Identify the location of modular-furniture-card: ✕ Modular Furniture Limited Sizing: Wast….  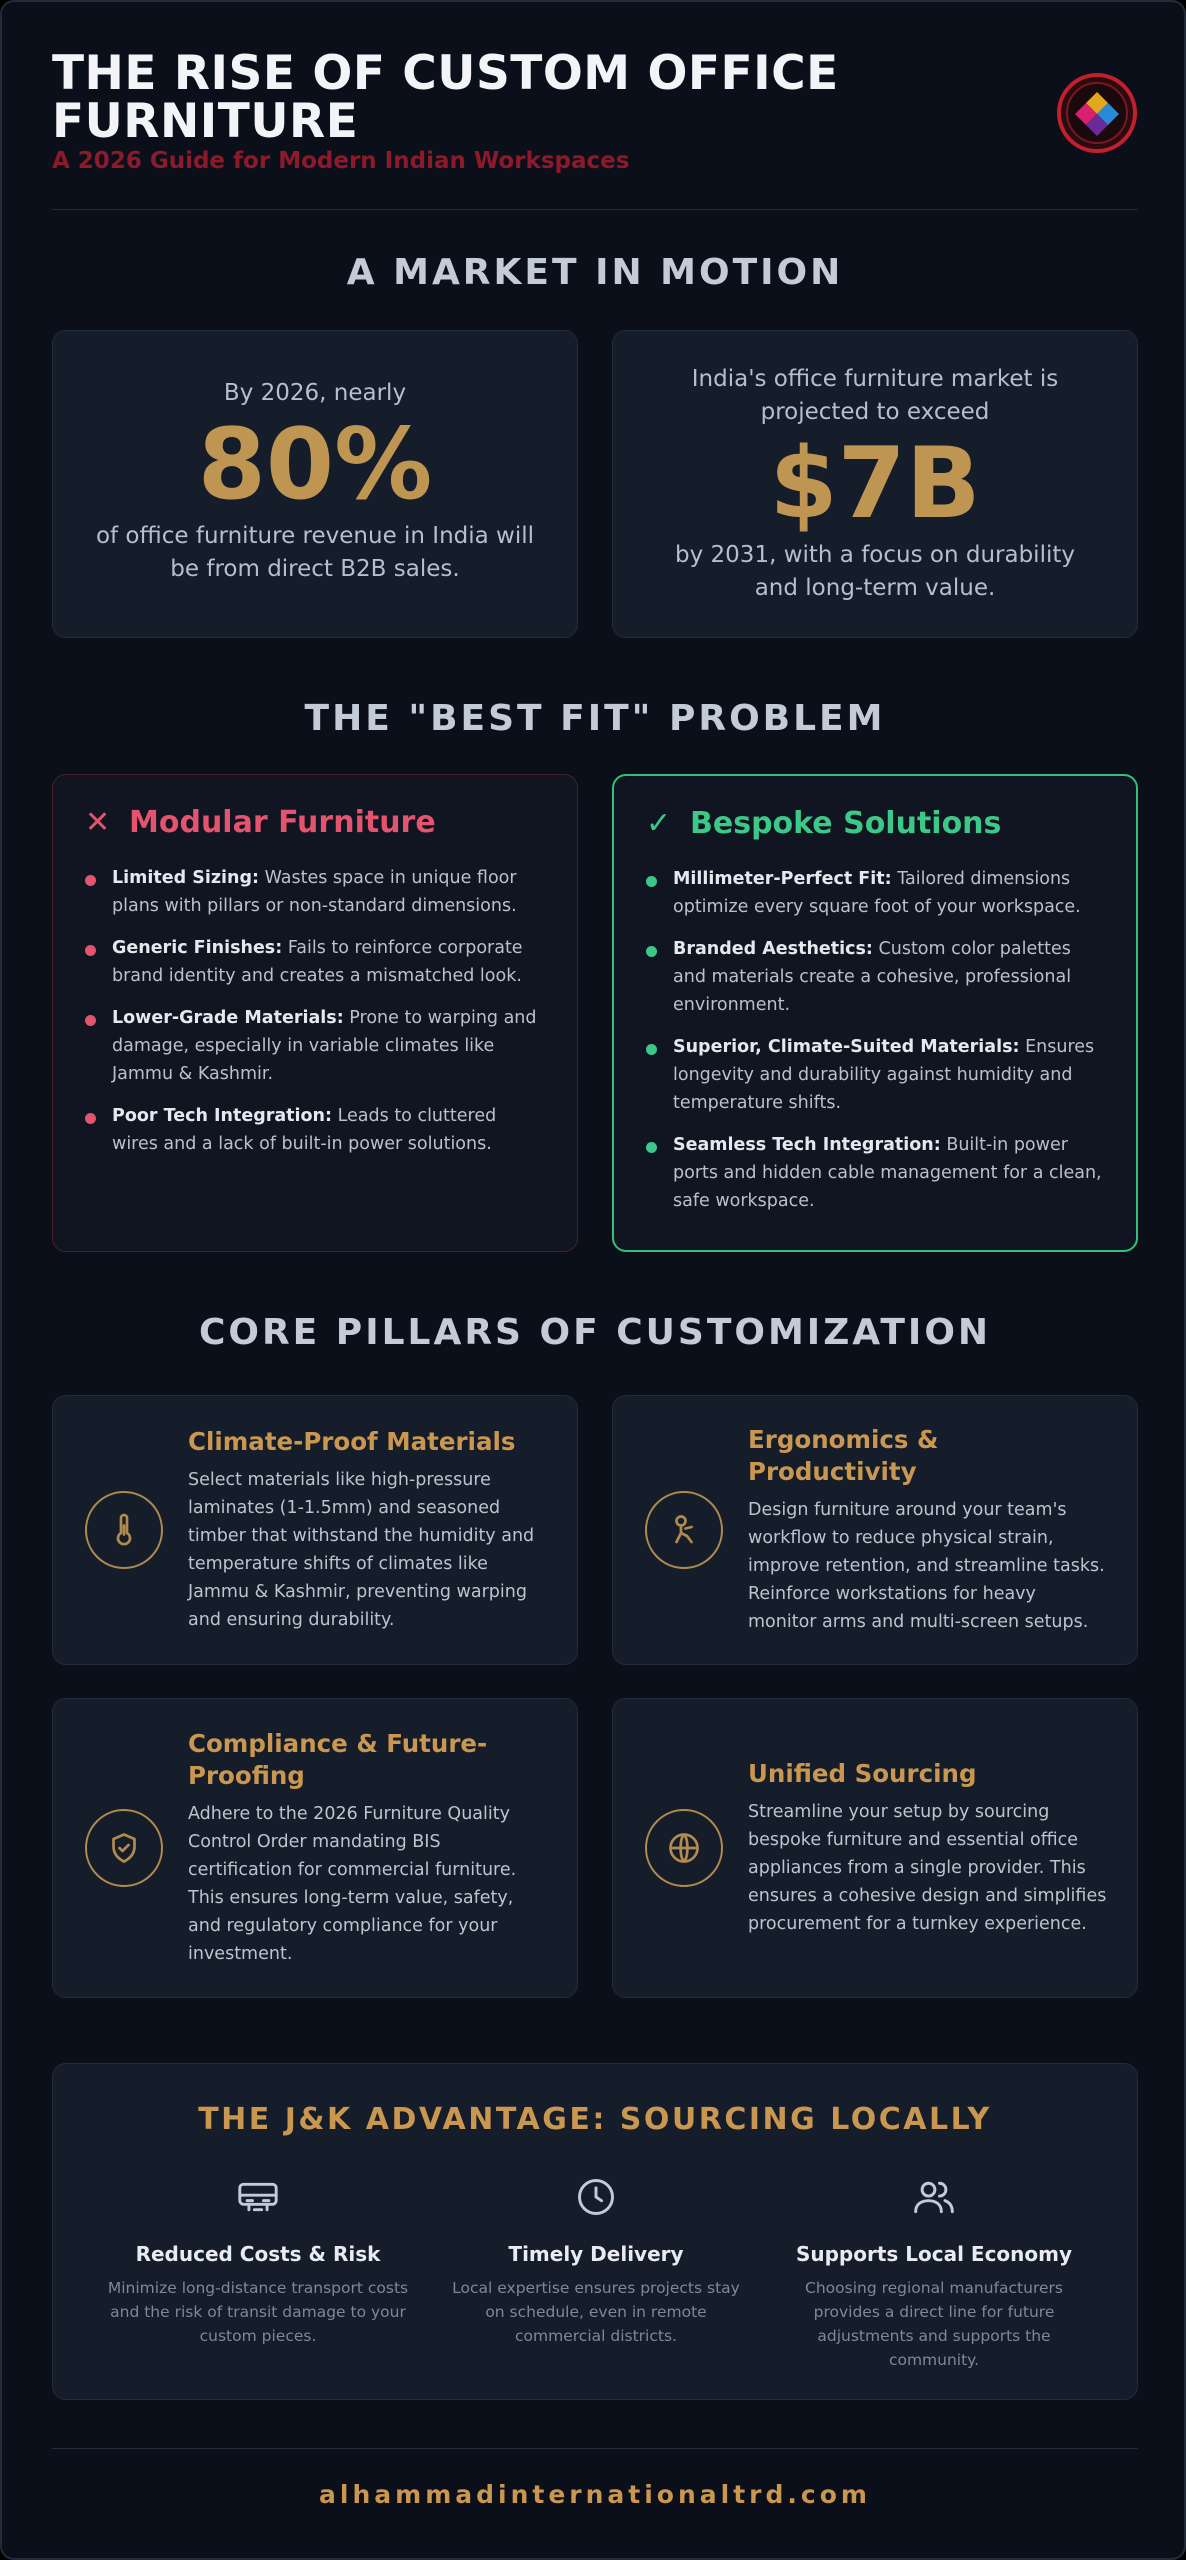
(315, 1013).